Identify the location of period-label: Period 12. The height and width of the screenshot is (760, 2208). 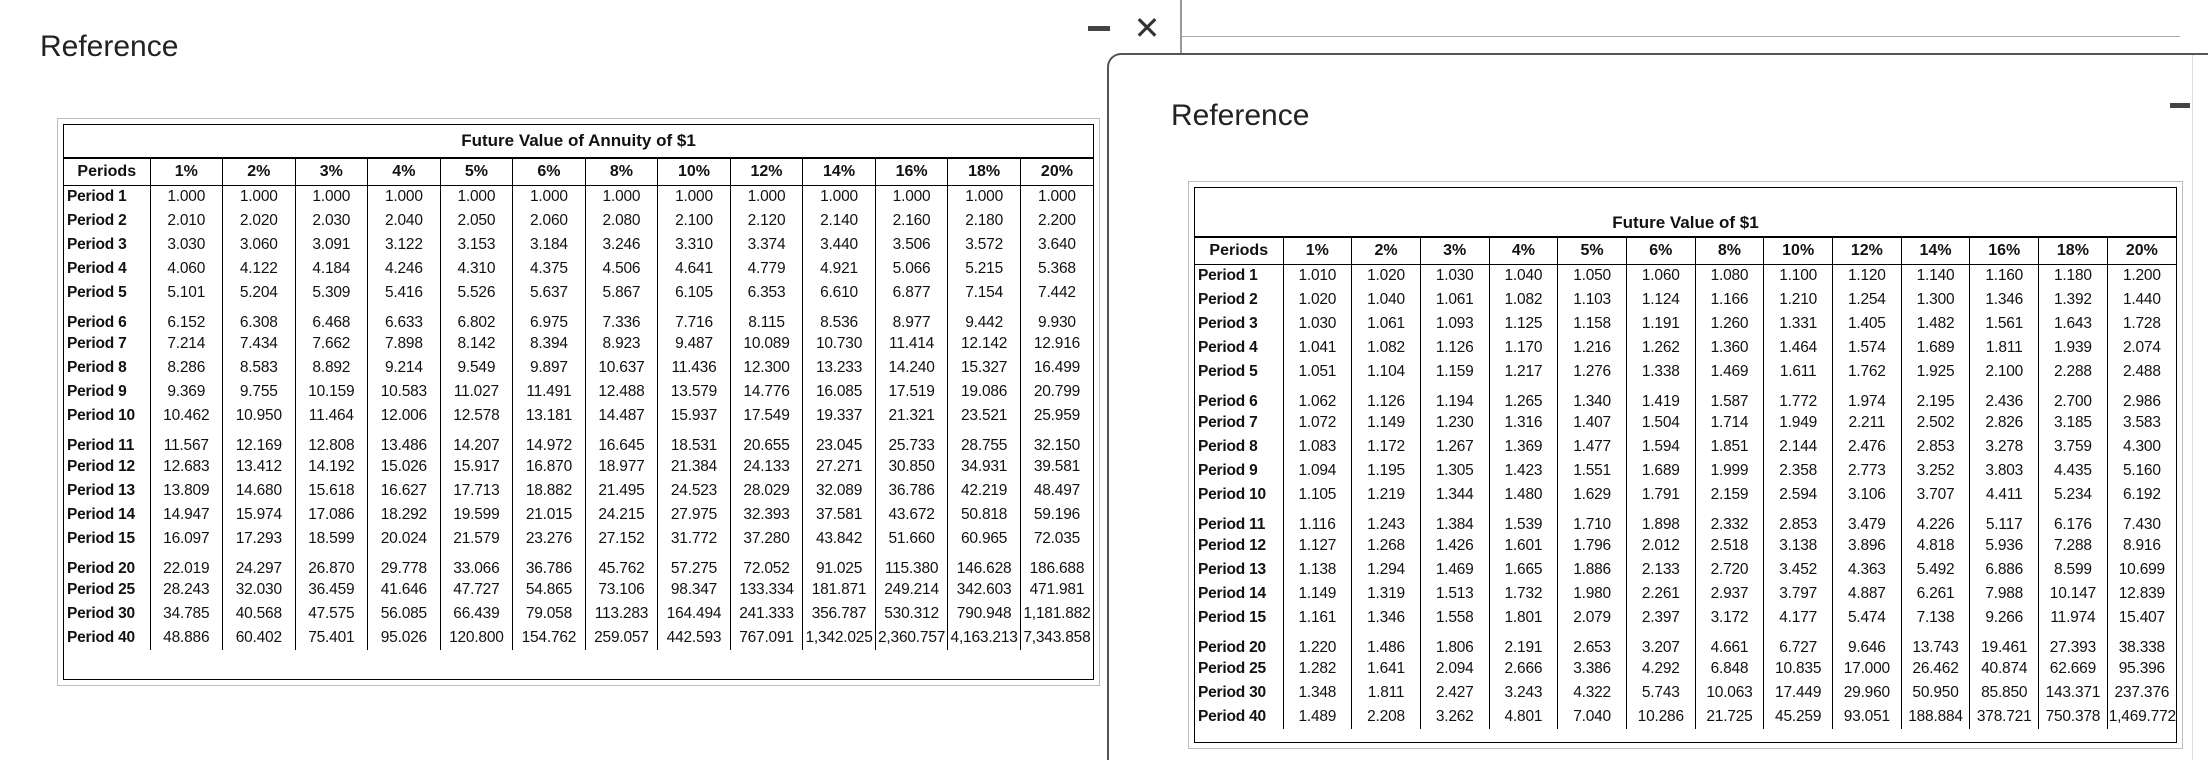
(1232, 545).